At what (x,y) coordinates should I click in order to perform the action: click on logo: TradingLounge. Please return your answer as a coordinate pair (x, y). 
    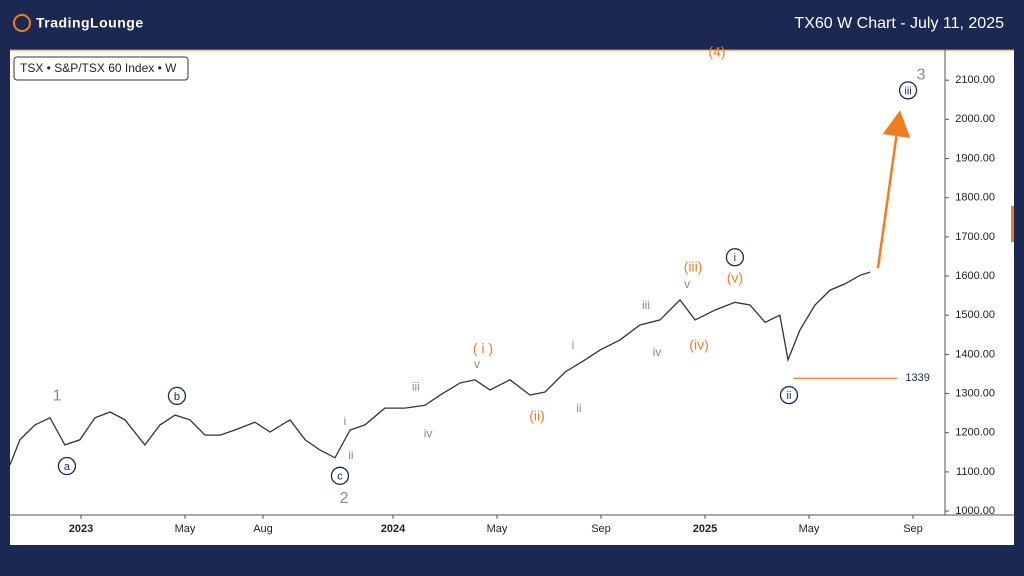
    Looking at the image, I should click on (78, 23).